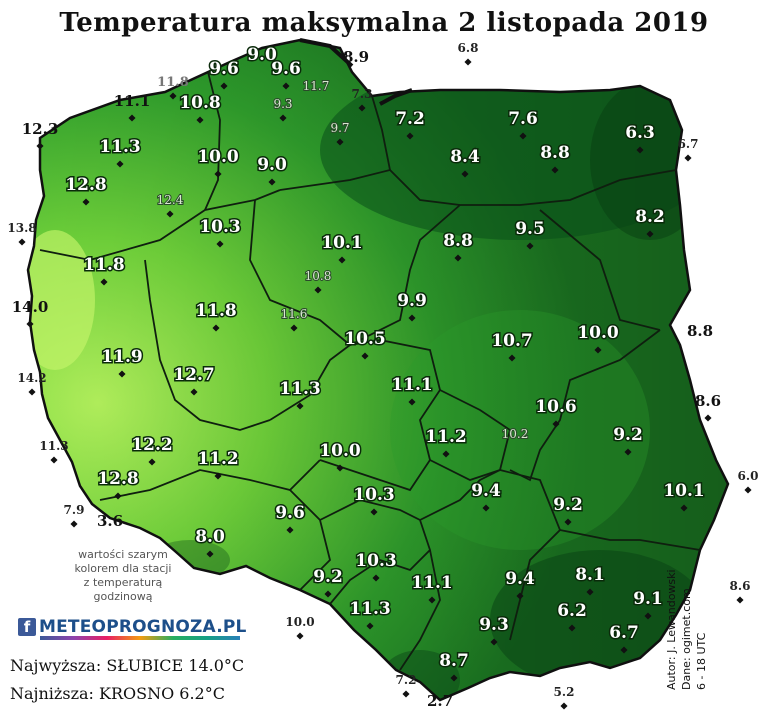 Image resolution: width=768 pixels, height=722 pixels. Describe the element at coordinates (515, 434) in the screenshot. I see `station-temperature-label: 10.2` at that location.